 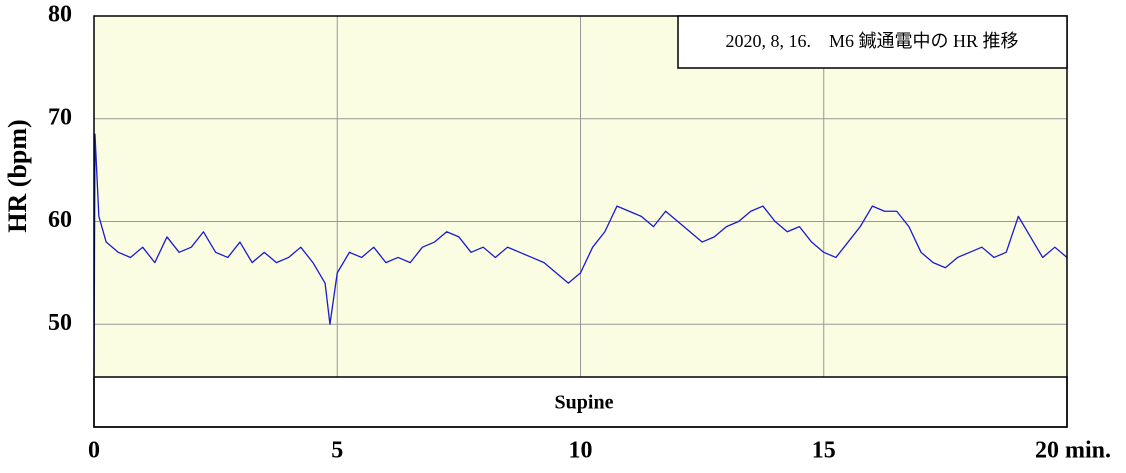 I want to click on y-tick-label: 80, so click(x=60, y=15).